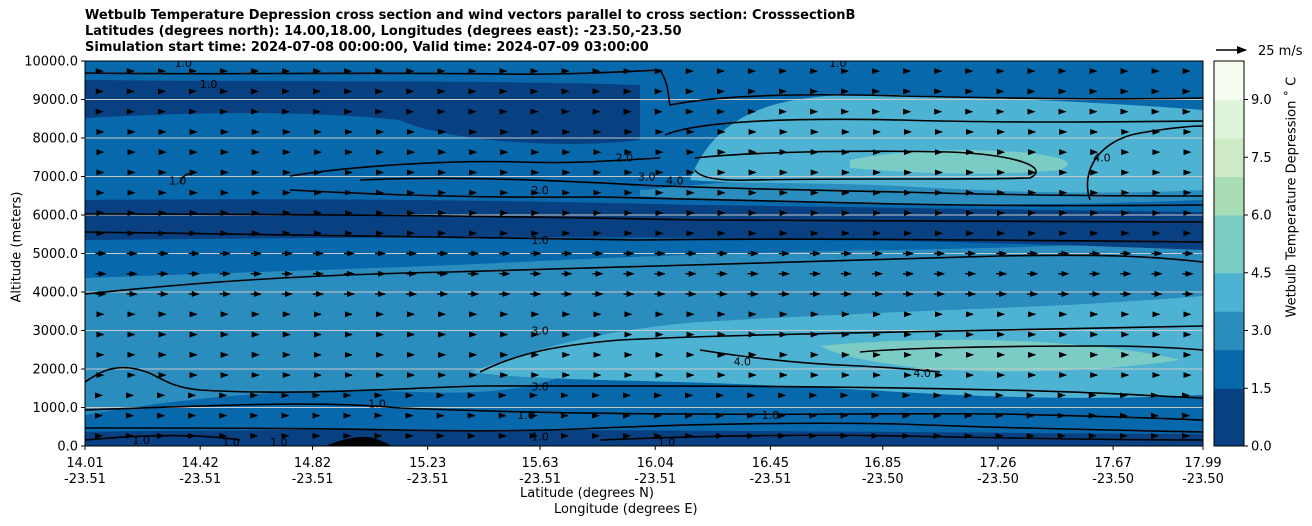  What do you see at coordinates (882, 463) in the screenshot?
I see `x-tick-label-latitude: 16.85` at bounding box center [882, 463].